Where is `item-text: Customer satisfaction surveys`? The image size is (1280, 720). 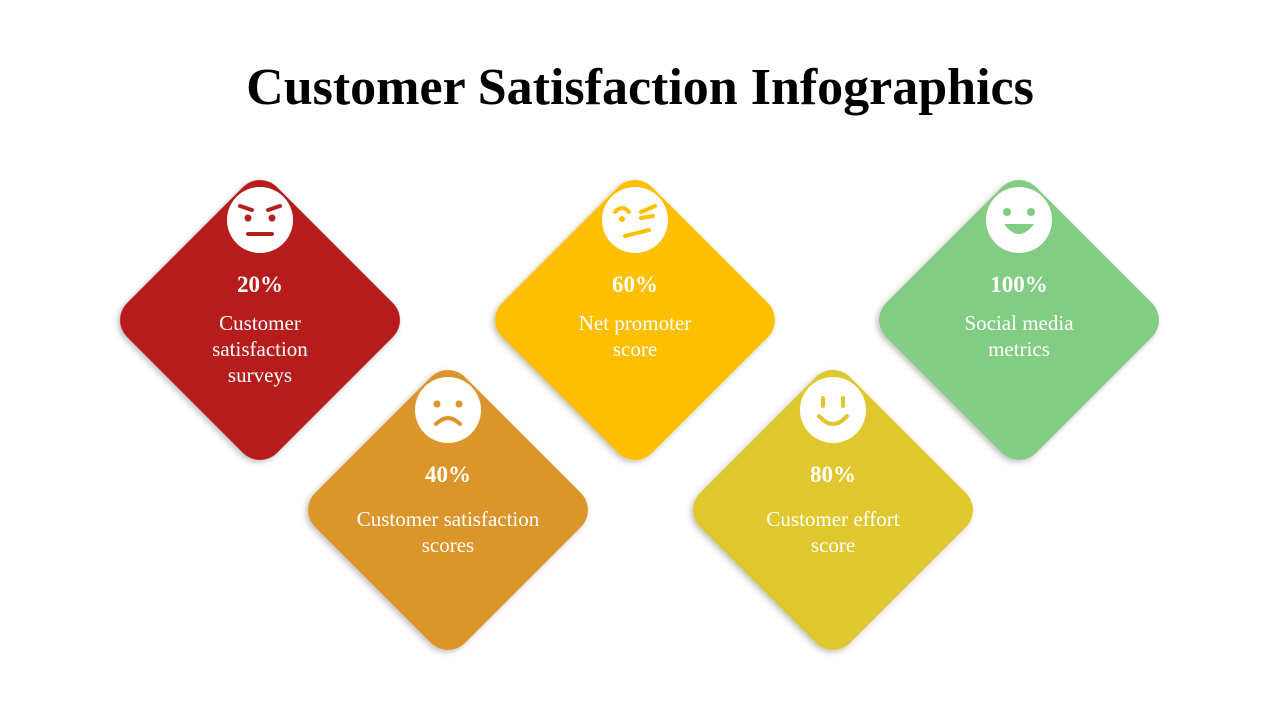 item-text: Customer satisfaction surveys is located at coordinates (260, 349).